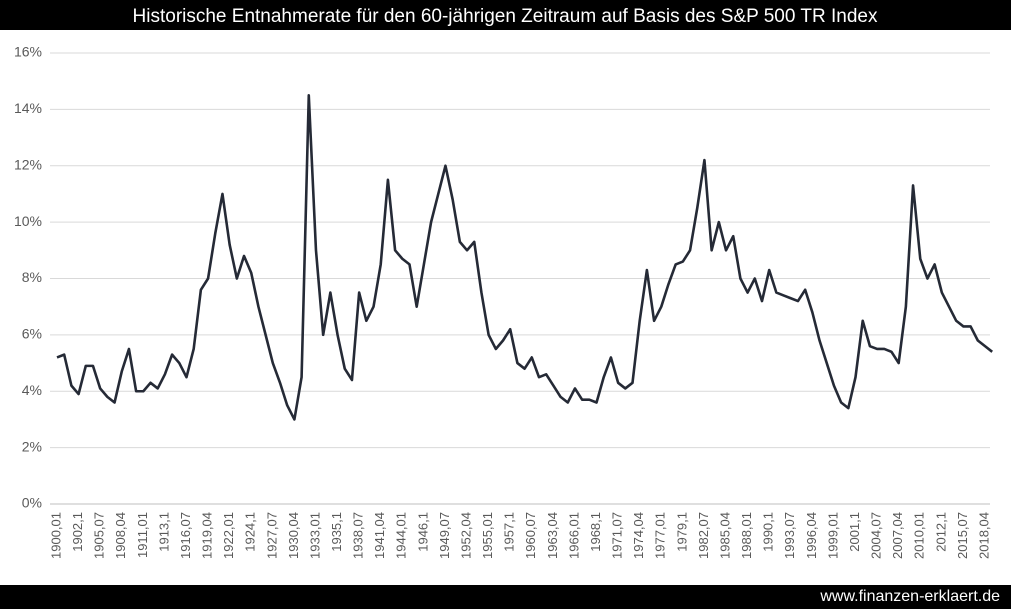 This screenshot has width=1011, height=614. I want to click on x-tick-label: 1916,07, so click(185, 535).